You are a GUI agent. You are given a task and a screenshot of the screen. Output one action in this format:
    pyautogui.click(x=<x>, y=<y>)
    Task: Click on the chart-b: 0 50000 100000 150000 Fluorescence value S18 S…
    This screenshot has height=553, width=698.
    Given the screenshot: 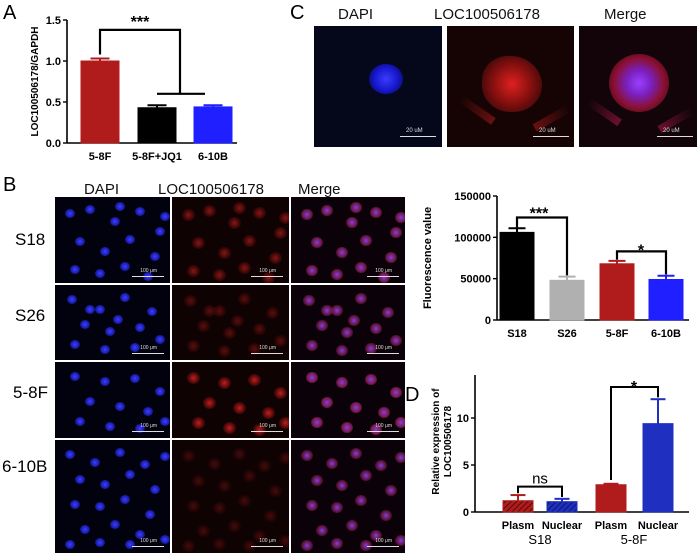 What is the action you would take?
    pyautogui.click(x=555, y=265)
    